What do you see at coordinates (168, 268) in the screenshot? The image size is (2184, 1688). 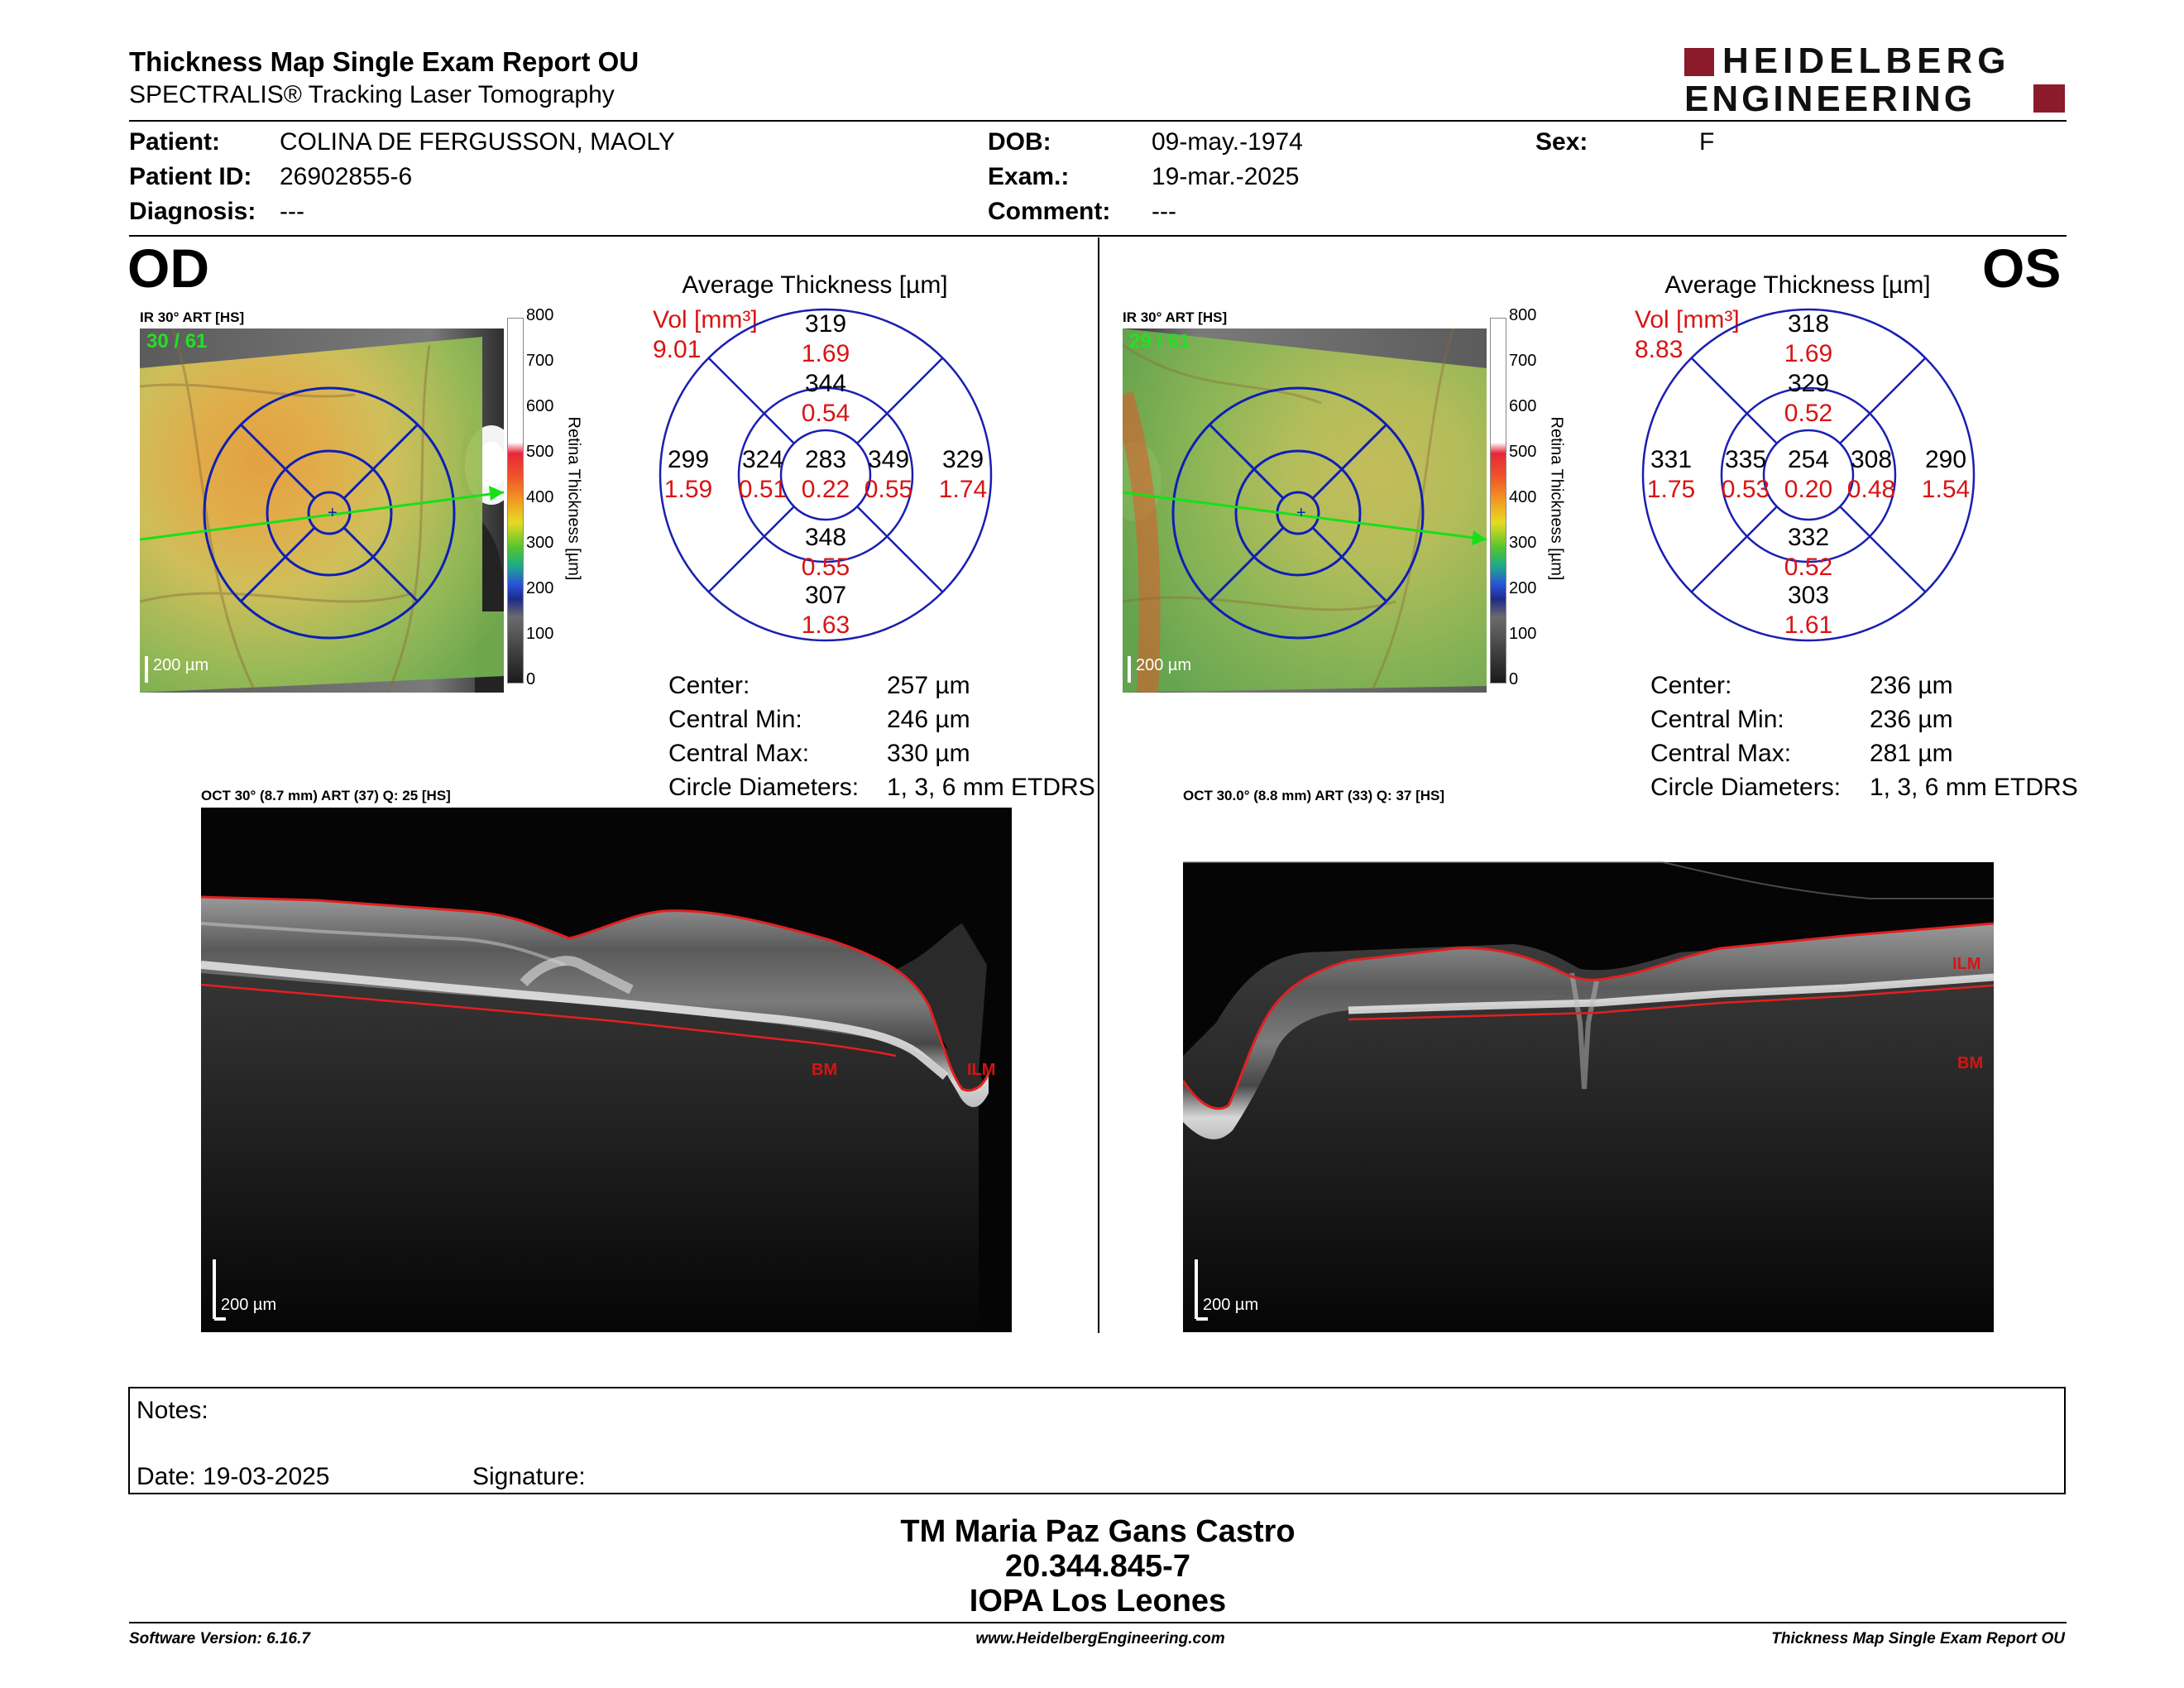 I see `od-eye-label: OD` at bounding box center [168, 268].